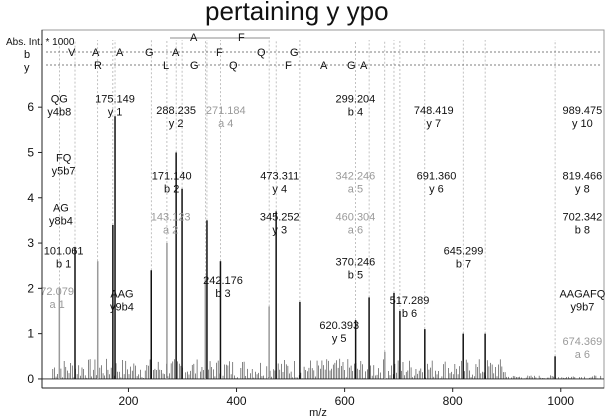 The image size is (606, 420). What do you see at coordinates (233, 66) in the screenshot?
I see `y-seq-letter: Q` at bounding box center [233, 66].